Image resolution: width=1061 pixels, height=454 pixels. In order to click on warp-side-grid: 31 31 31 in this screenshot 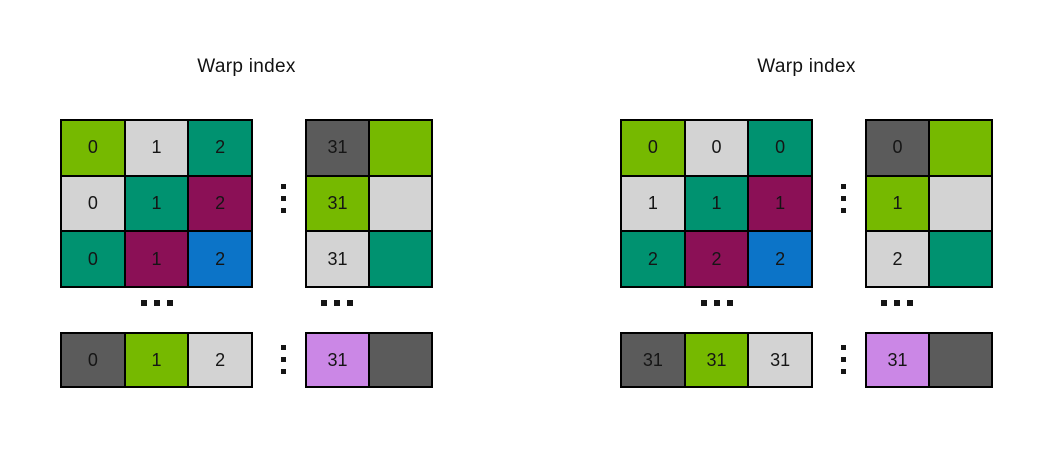, I will do `click(369, 203)`.